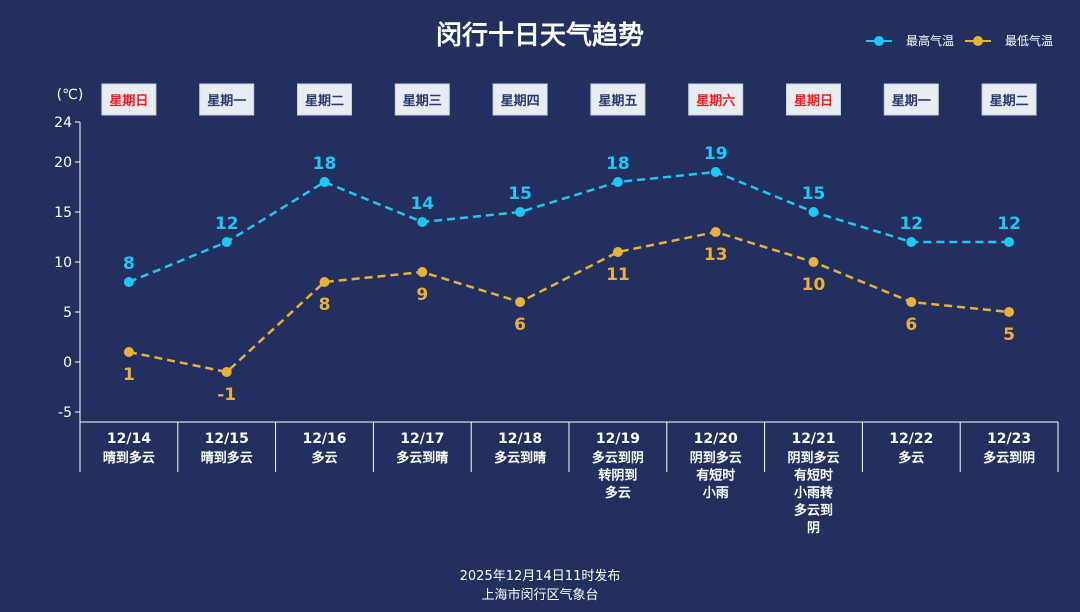  Describe the element at coordinates (227, 224) in the screenshot. I see `high-temp-label-1: 12` at that location.